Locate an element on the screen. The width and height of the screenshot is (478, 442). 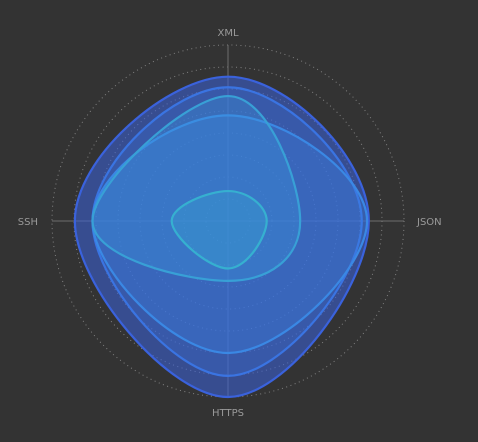
axis-label-json: JSON is located at coordinates (429, 222).